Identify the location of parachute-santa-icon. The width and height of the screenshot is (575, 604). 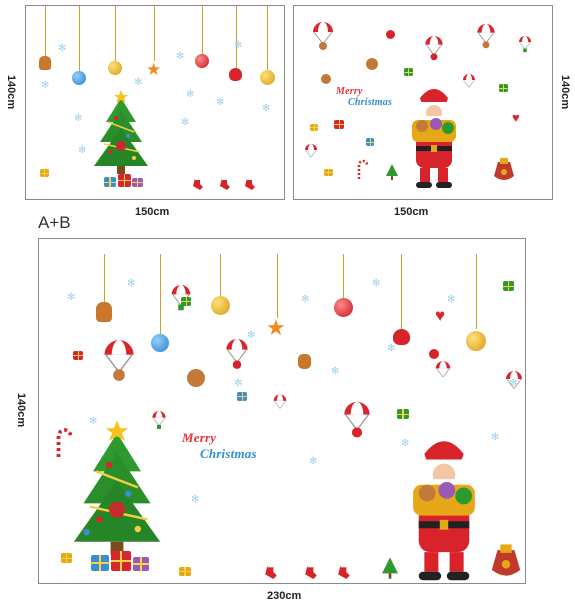
(357, 419).